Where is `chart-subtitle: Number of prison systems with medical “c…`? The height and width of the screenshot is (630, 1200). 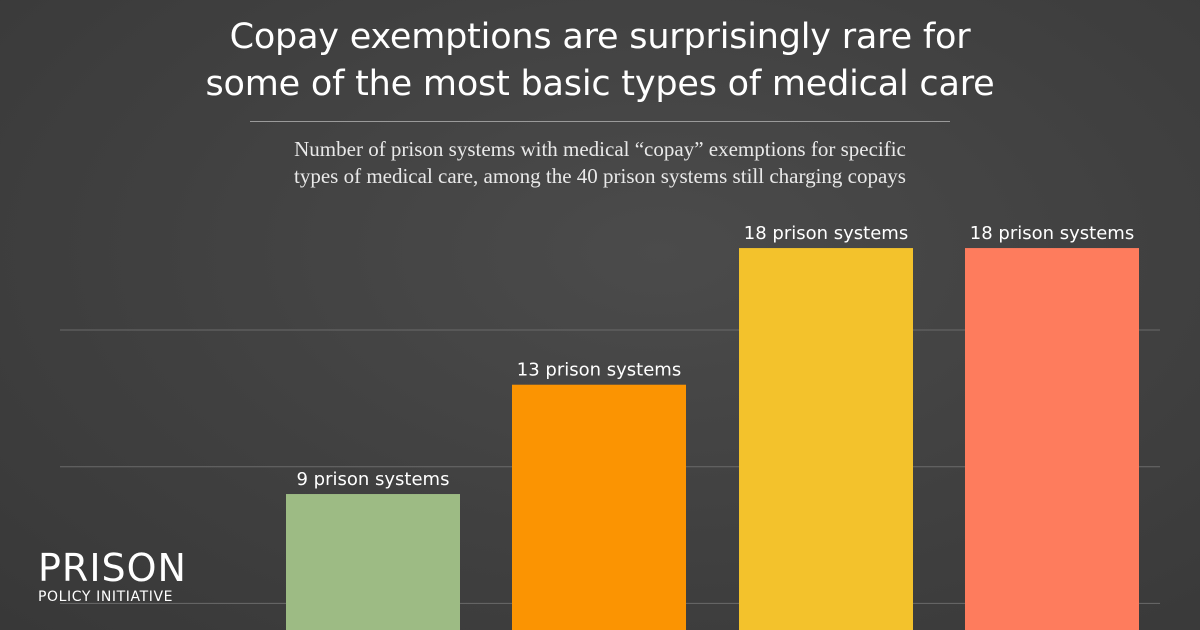 chart-subtitle: Number of prison systems with medical “c… is located at coordinates (600, 163).